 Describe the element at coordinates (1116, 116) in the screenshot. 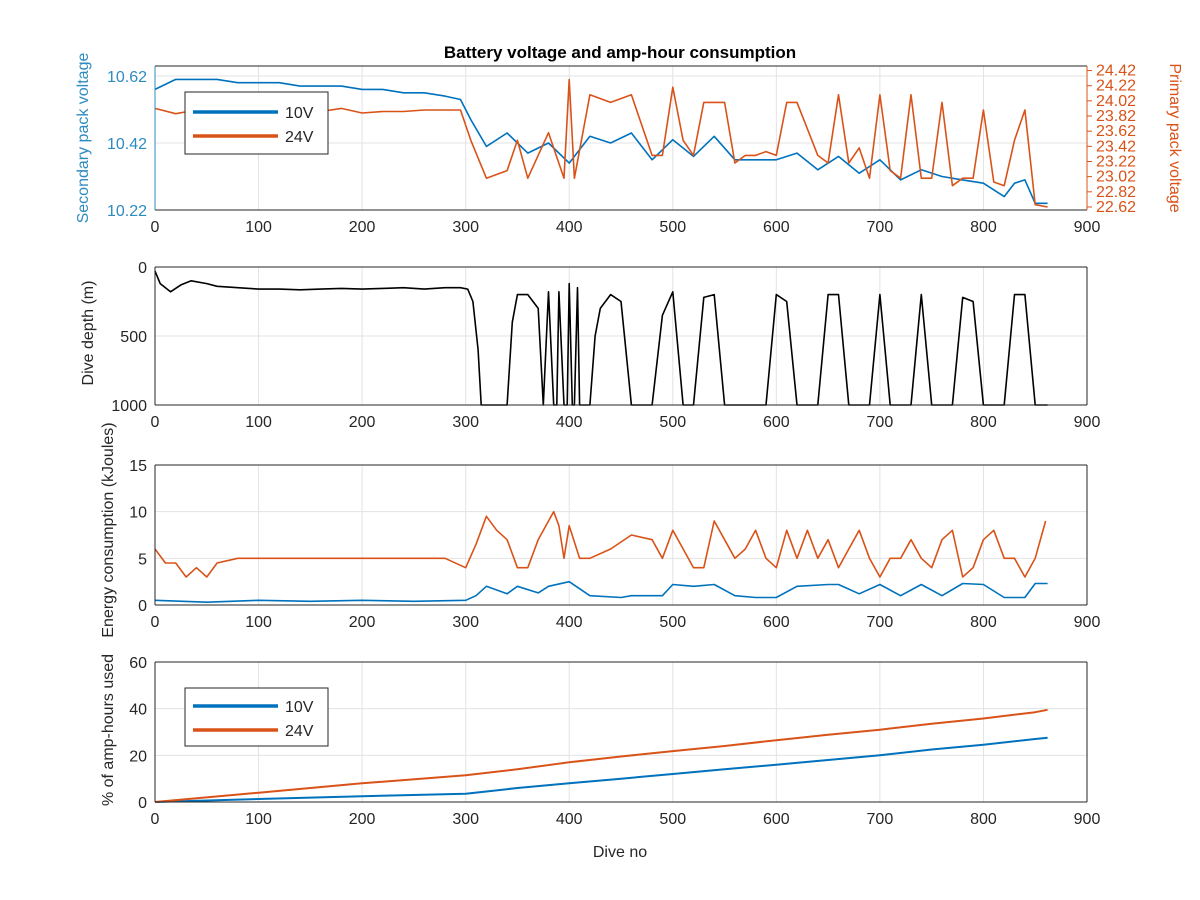

I see `y-right-tick-label: 23.82` at that location.